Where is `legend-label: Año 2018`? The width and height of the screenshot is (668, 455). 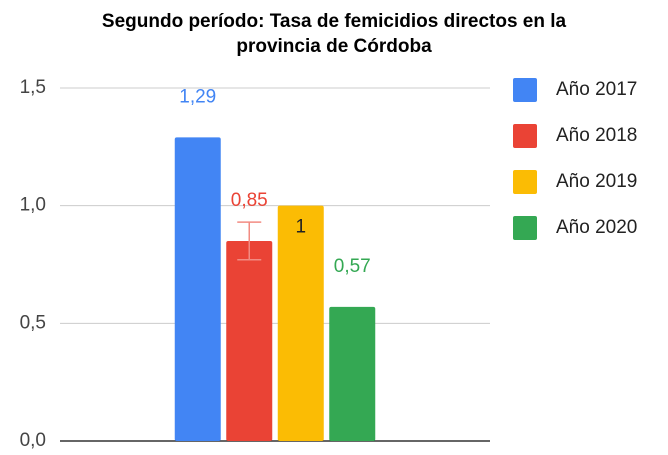
legend-label: Año 2018 is located at coordinates (596, 135).